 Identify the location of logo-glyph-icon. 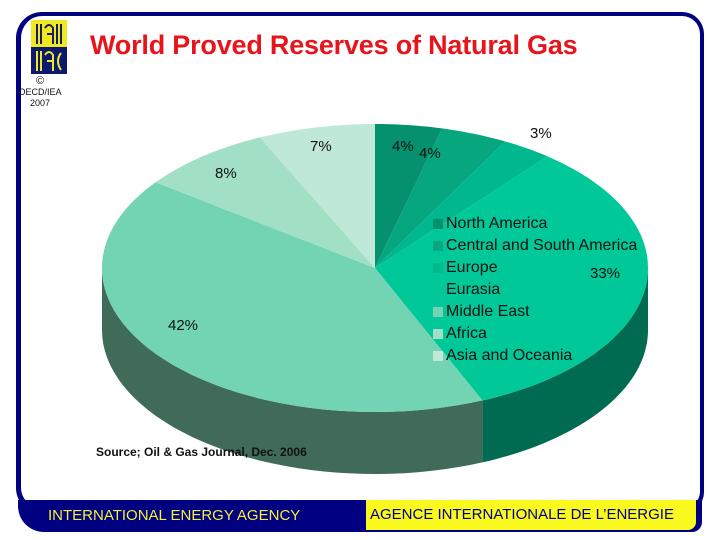
(49, 47).